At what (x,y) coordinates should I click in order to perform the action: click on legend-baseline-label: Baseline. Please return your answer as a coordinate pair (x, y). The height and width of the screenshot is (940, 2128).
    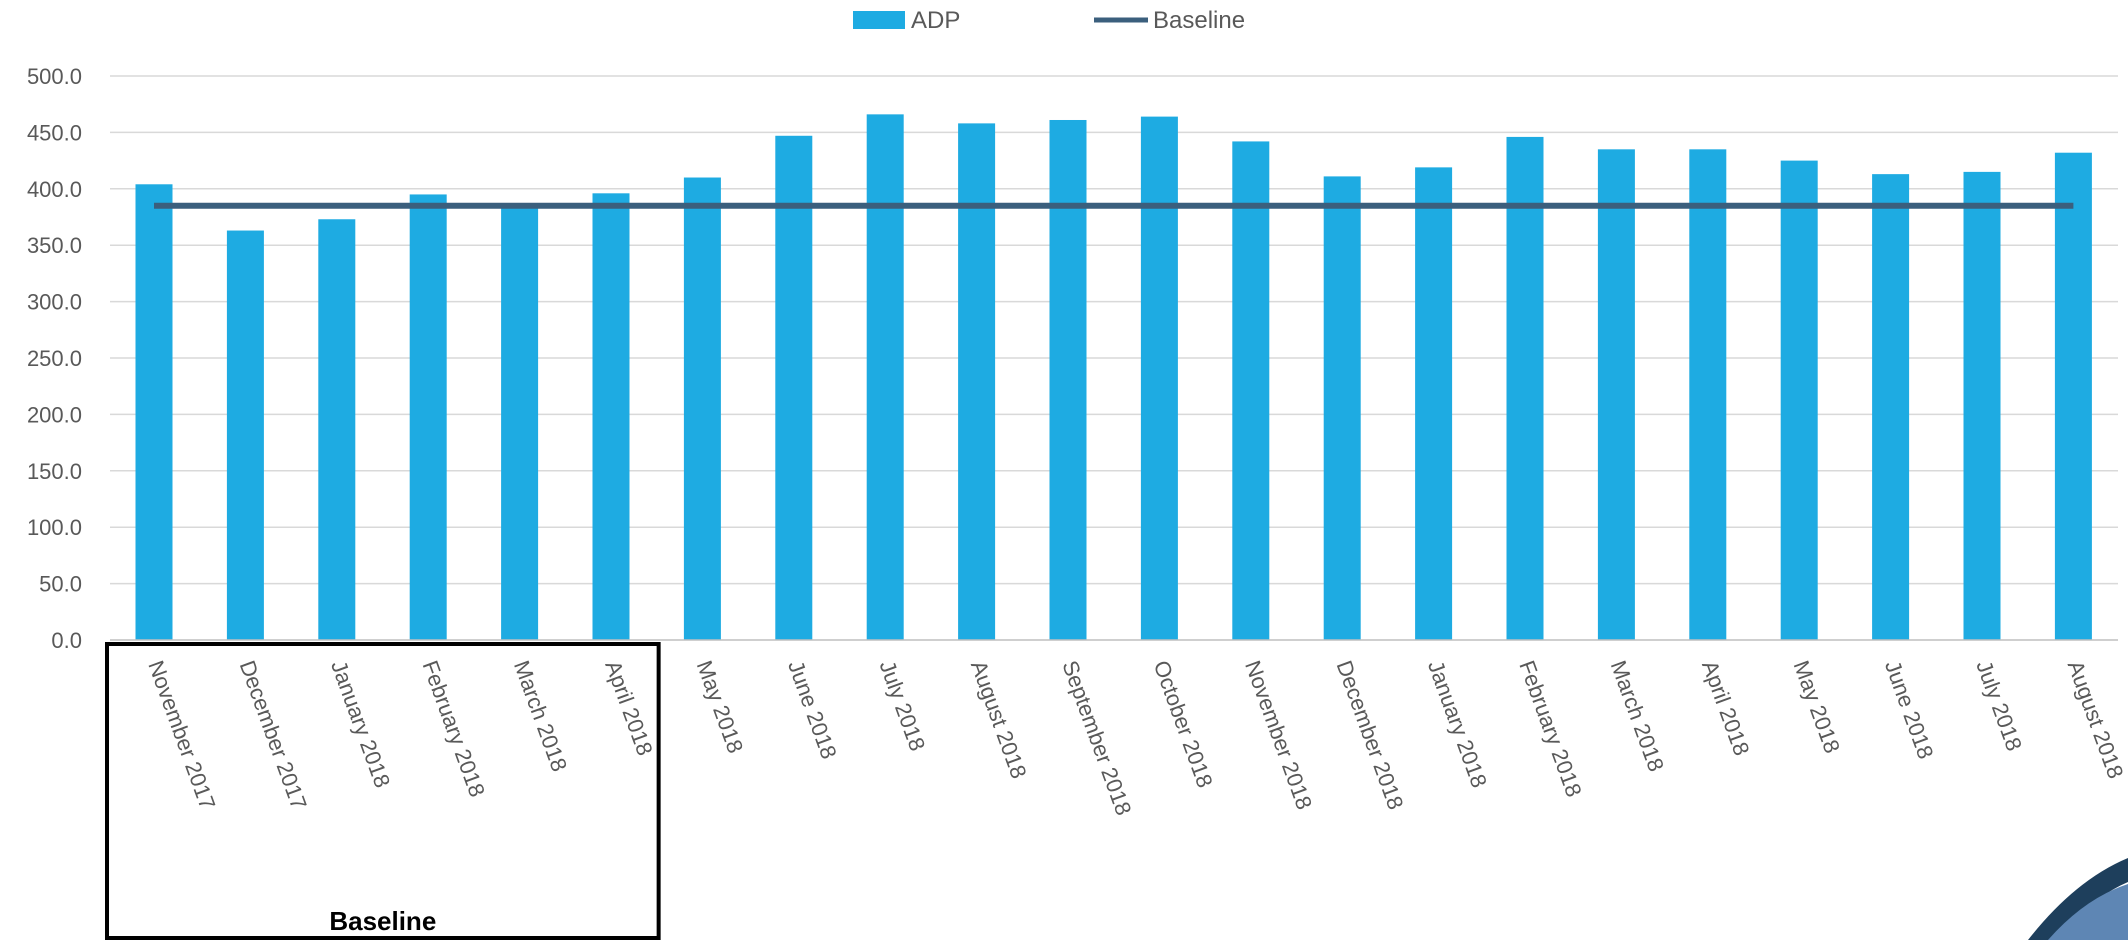
    Looking at the image, I should click on (1199, 20).